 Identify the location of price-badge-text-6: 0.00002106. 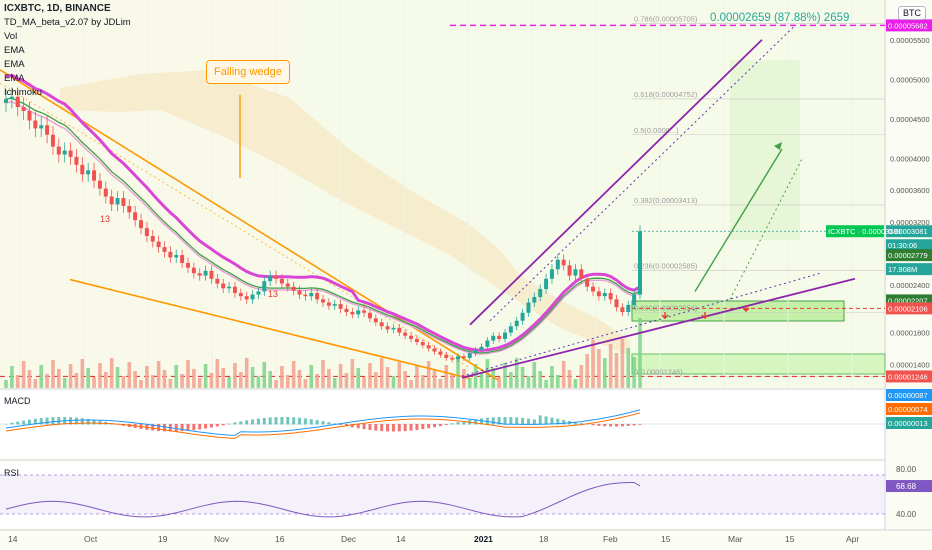
(908, 308).